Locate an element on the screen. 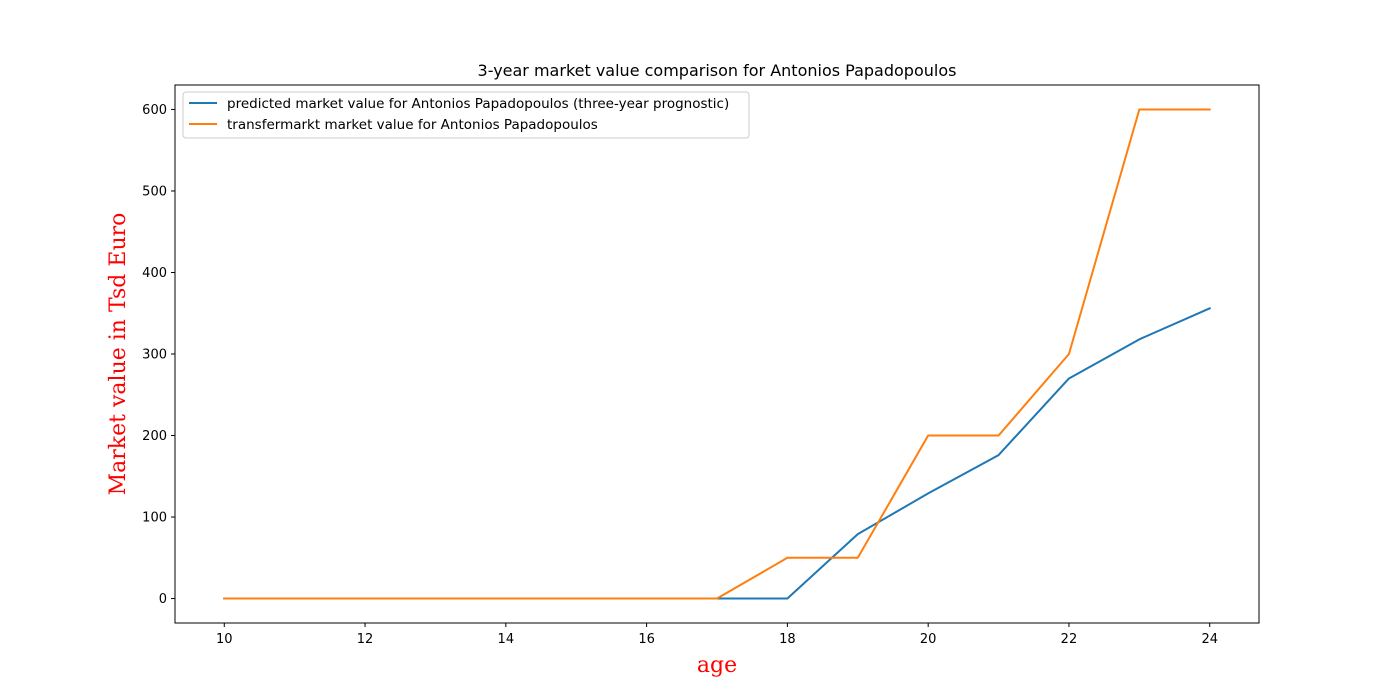  legend-box is located at coordinates (466, 115).